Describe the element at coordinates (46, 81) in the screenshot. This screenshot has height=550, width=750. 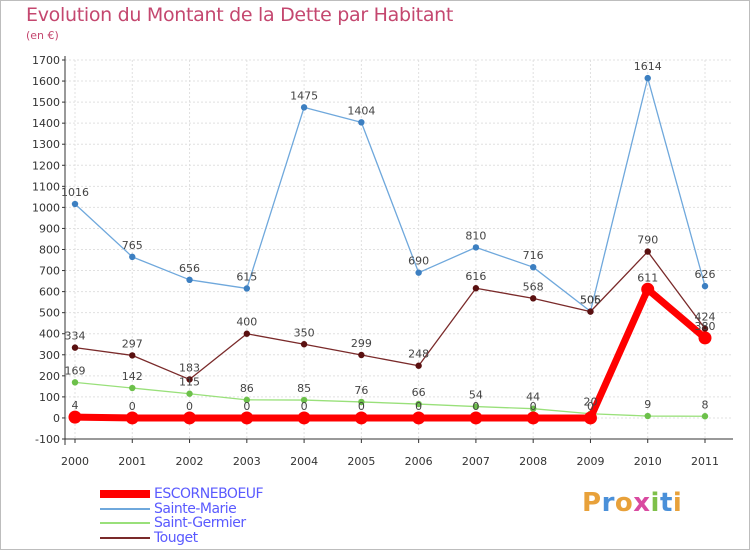
I see `y-tick-label: 1600` at that location.